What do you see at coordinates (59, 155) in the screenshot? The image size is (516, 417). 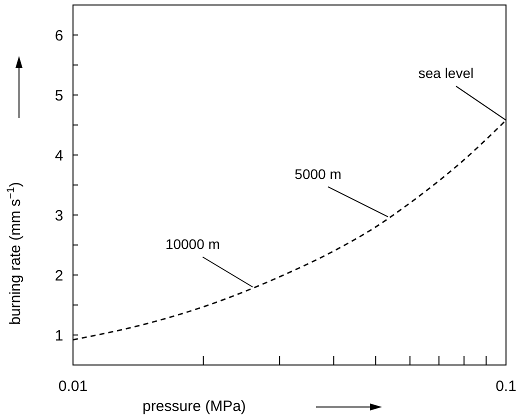 I see `y-tick-label: 4` at bounding box center [59, 155].